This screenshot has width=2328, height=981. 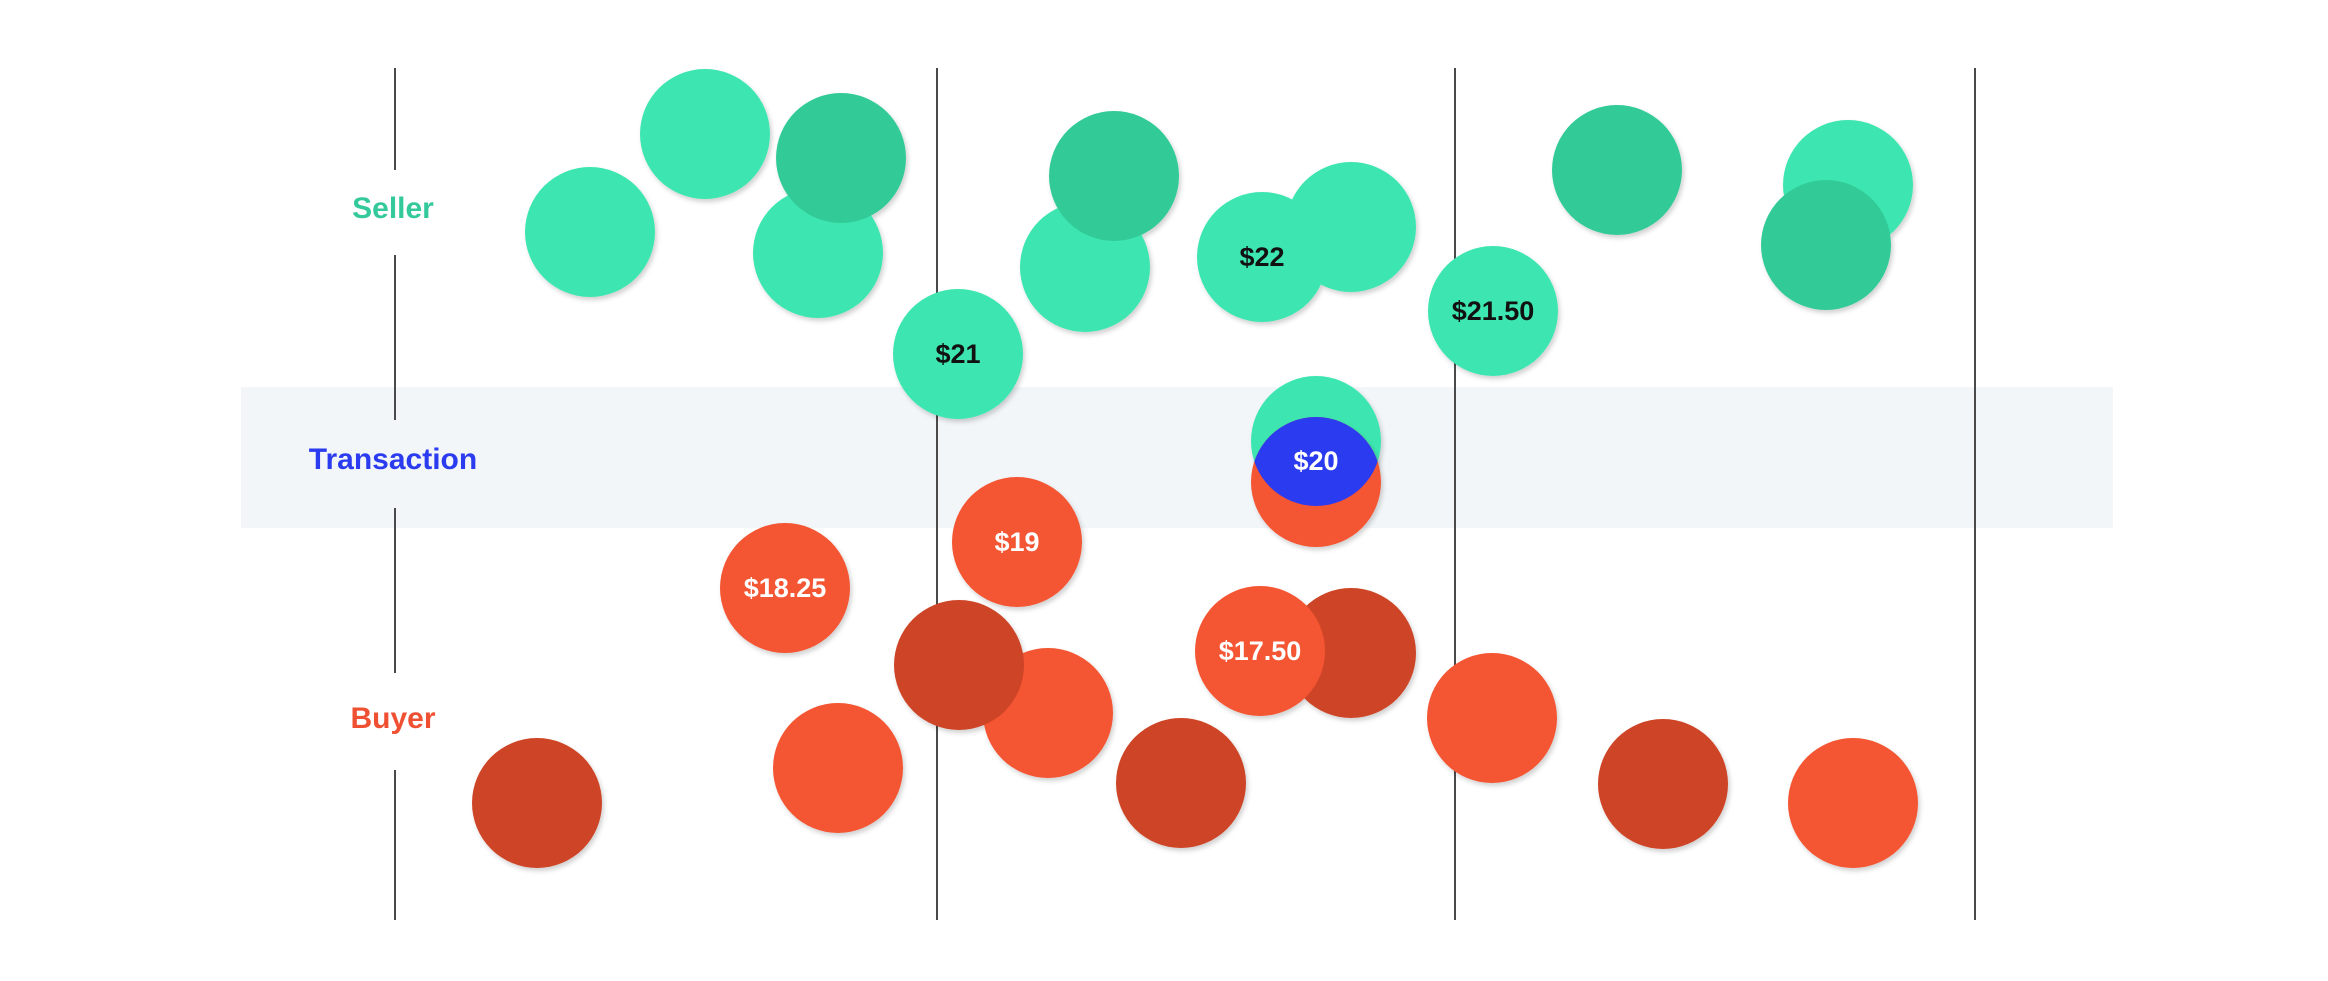 I want to click on price-labels: $21 $22 $21.50 $20 $19 $18.25 $17.50, so click(x=1139, y=454).